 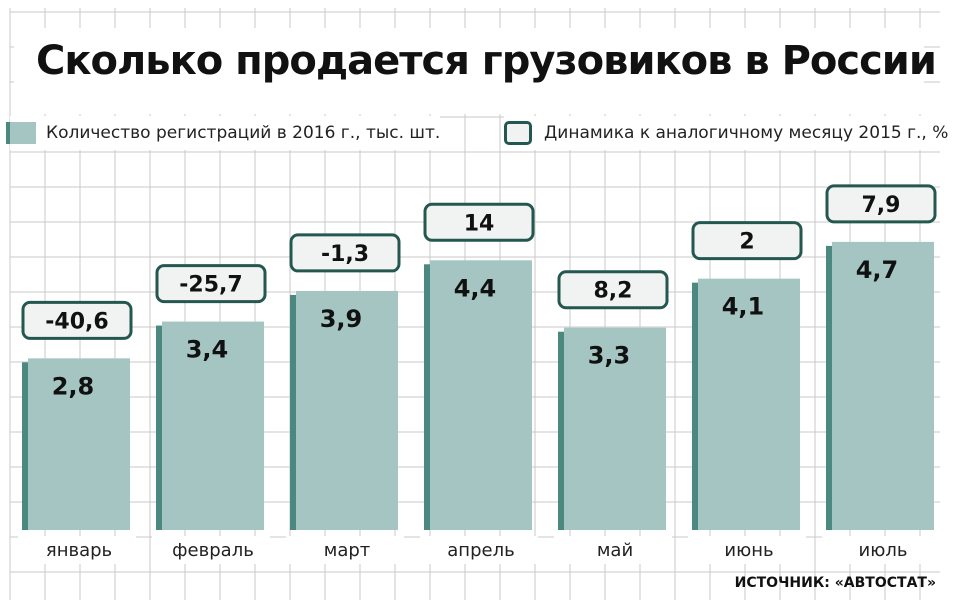 What do you see at coordinates (207, 350) in the screenshot?
I see `bar-value-label: 3,4` at bounding box center [207, 350].